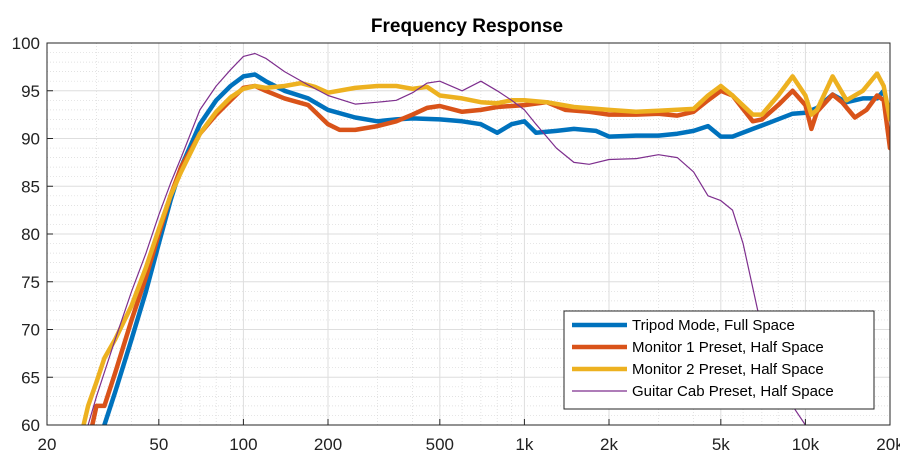 This screenshot has height=465, width=900. Describe the element at coordinates (243, 444) in the screenshot. I see `x-tick-label: 100` at that location.